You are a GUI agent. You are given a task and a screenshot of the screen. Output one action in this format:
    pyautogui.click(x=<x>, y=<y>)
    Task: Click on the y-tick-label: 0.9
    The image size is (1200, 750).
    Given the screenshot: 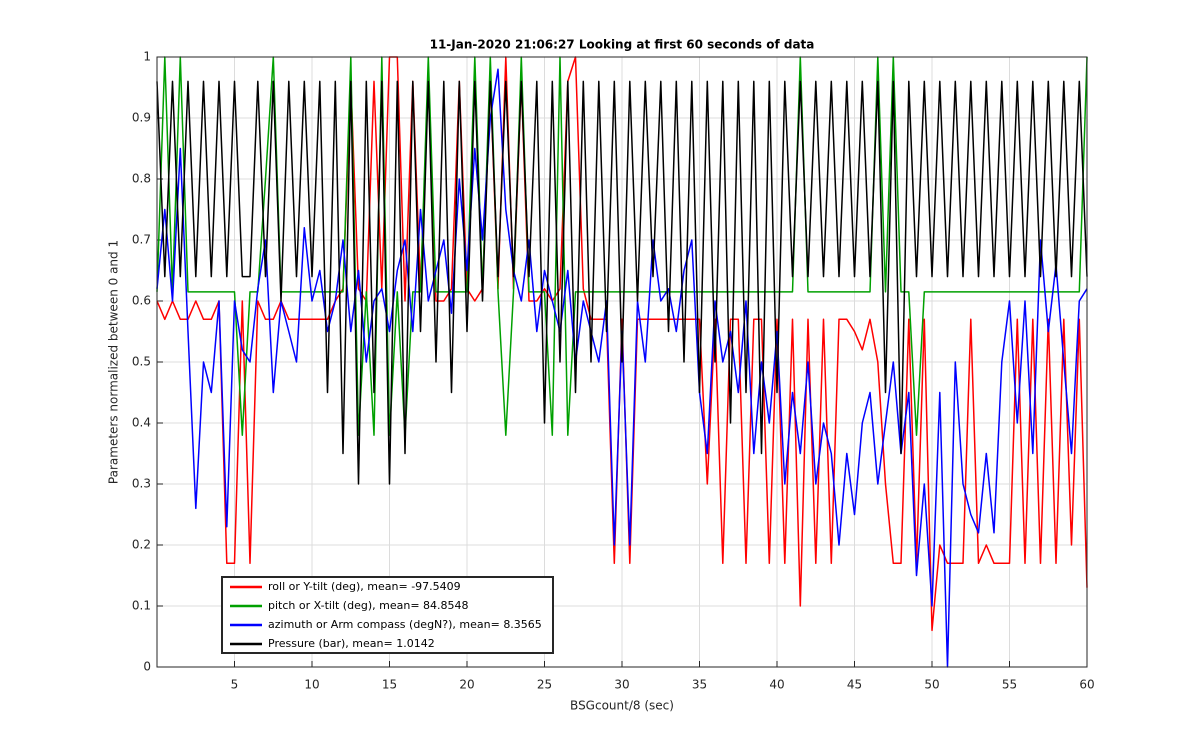 What is the action you would take?
    pyautogui.click(x=141, y=118)
    